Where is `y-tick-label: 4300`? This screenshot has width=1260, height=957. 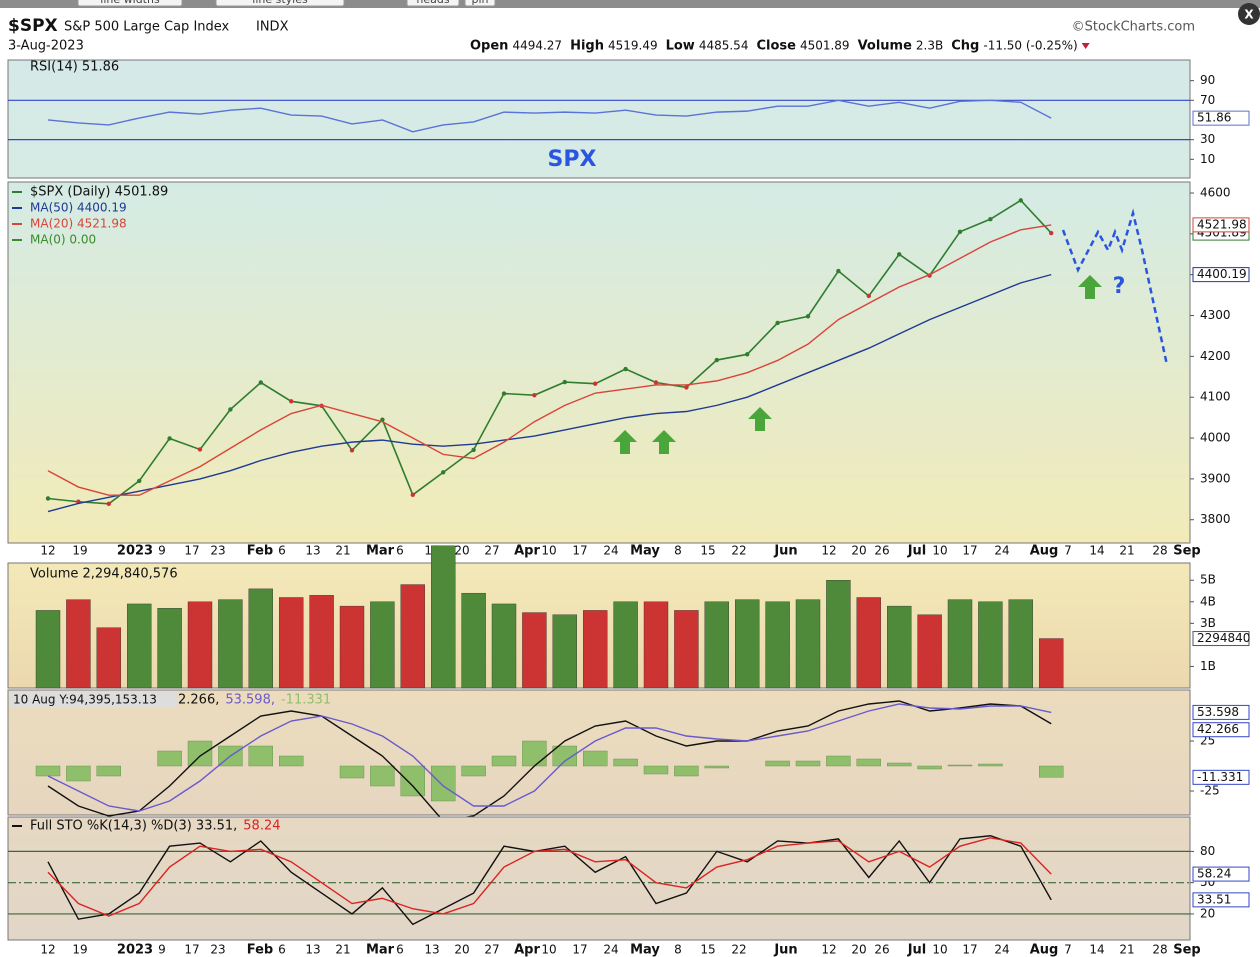 y-tick-label: 4300 is located at coordinates (1215, 315).